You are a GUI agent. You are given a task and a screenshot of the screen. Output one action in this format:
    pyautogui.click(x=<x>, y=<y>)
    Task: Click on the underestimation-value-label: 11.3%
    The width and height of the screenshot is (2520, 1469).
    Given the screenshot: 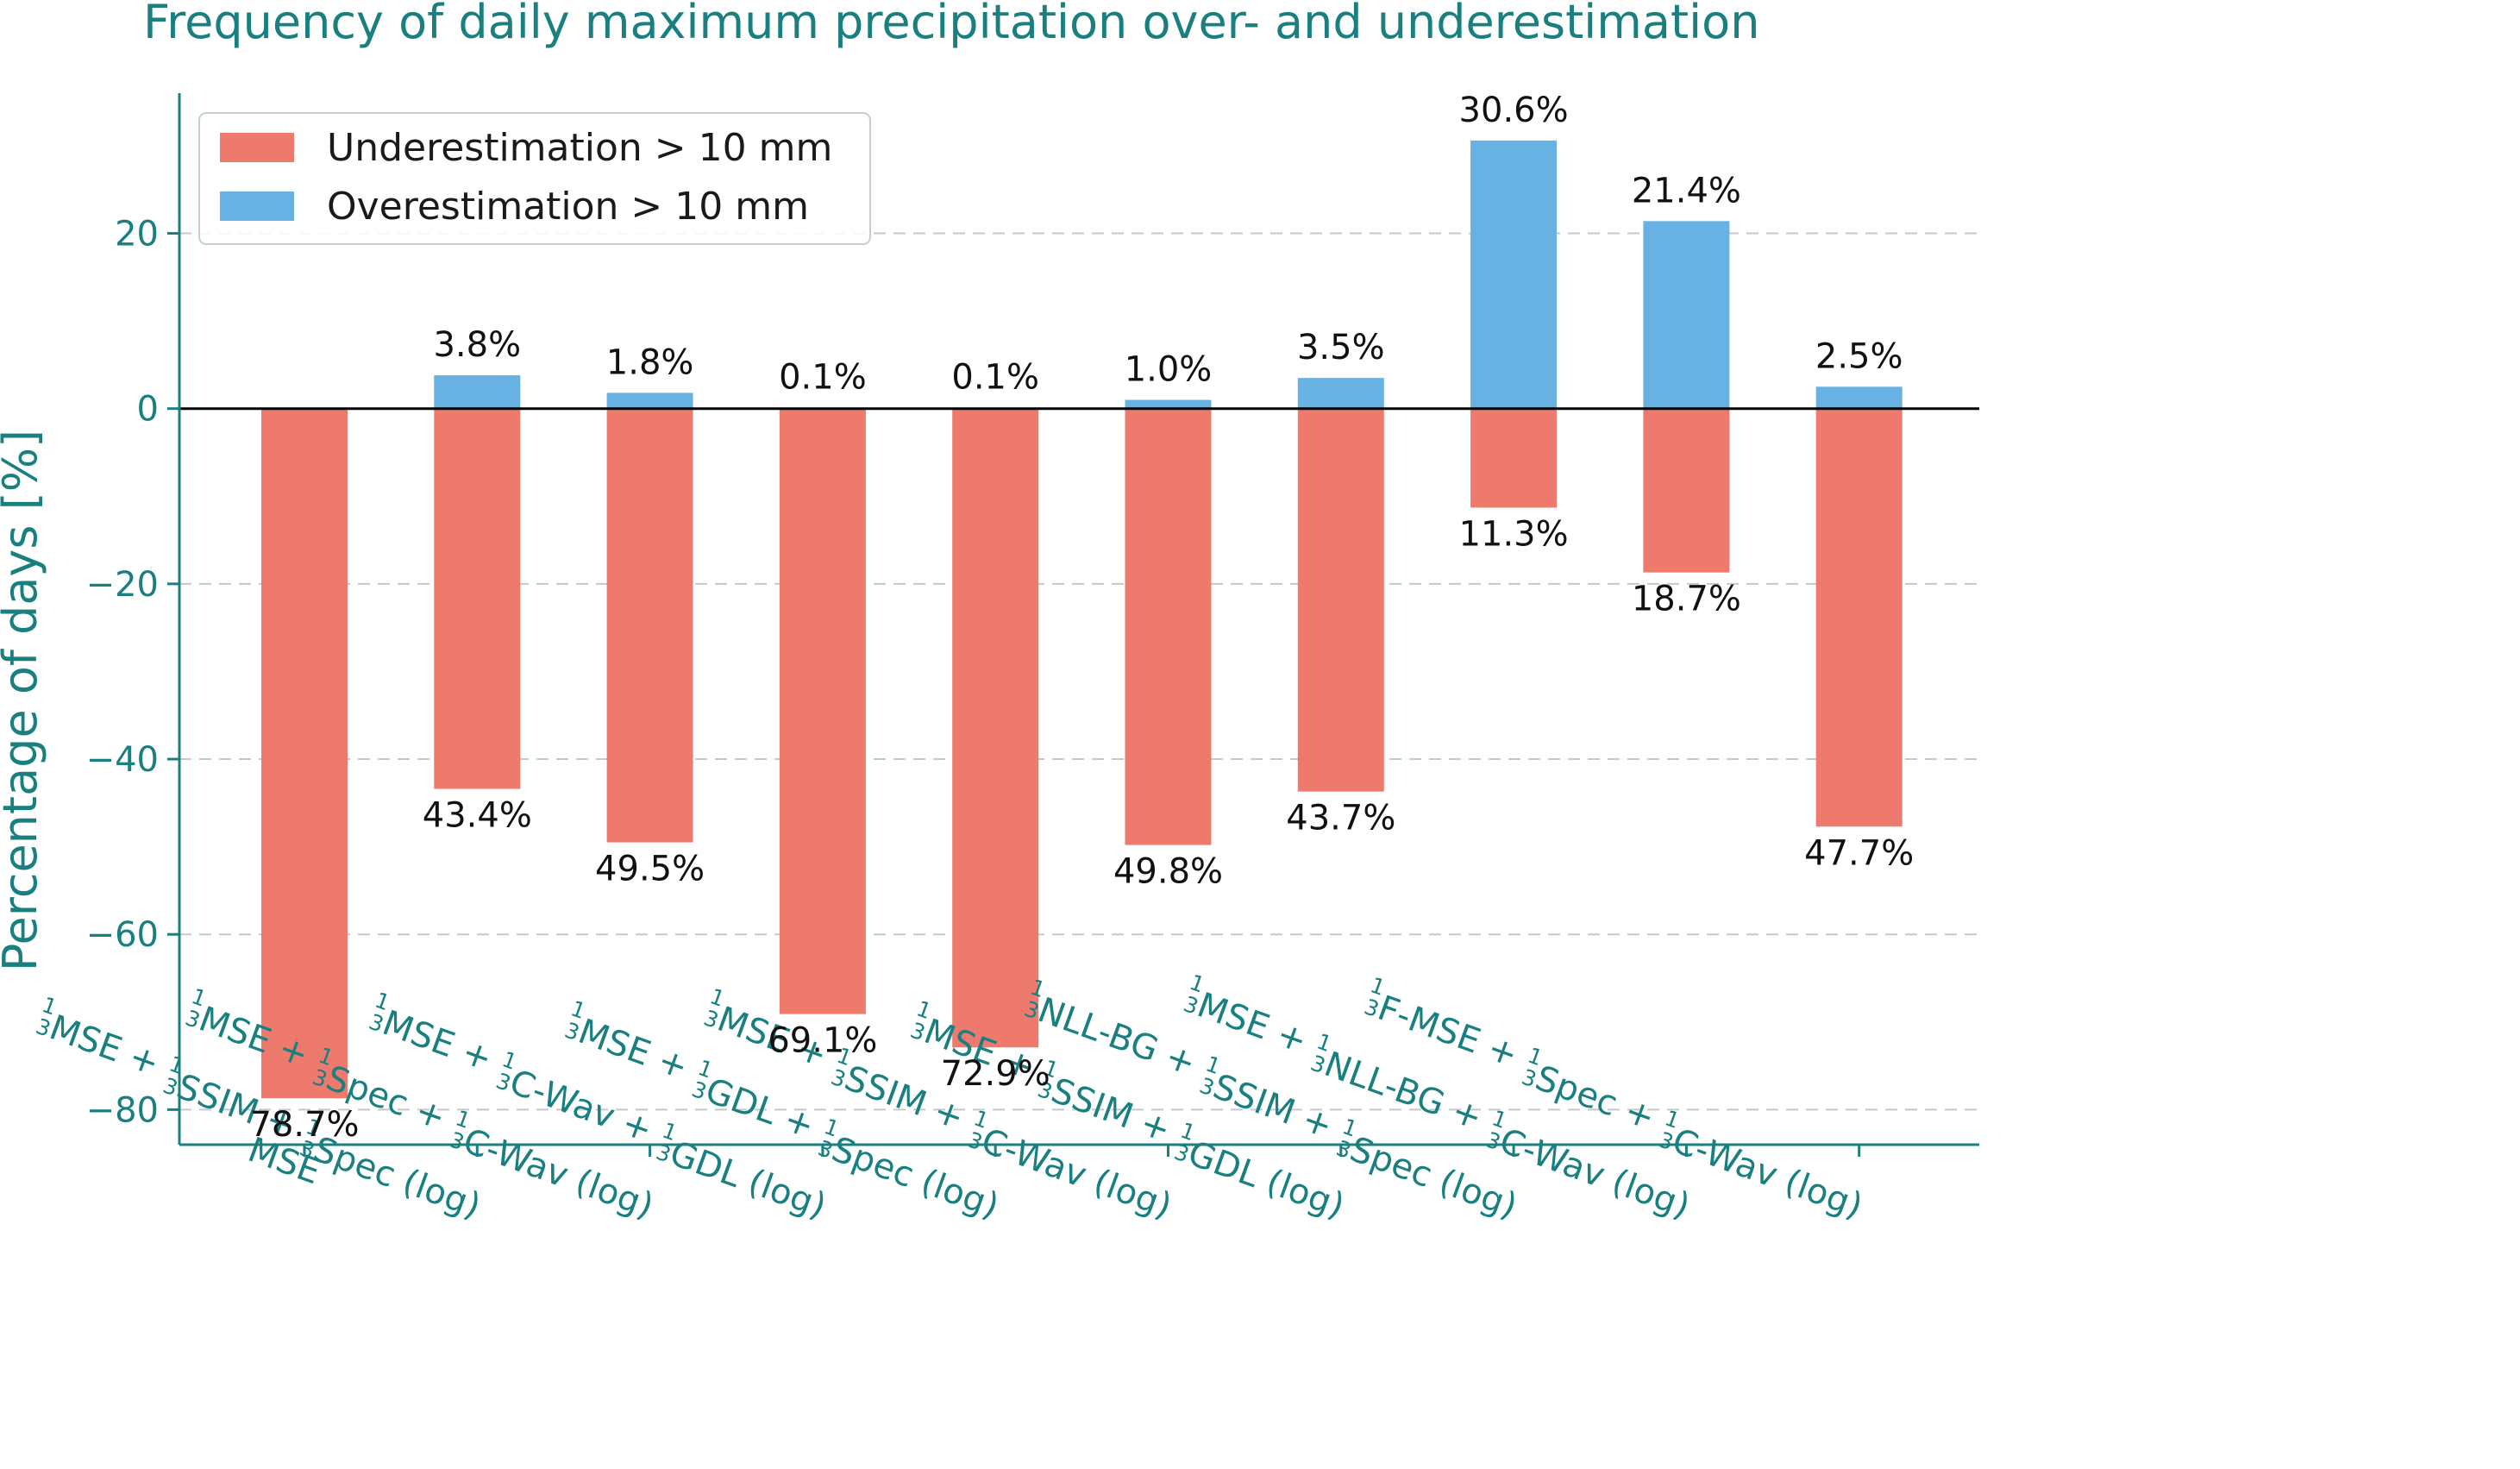 What is the action you would take?
    pyautogui.click(x=1514, y=534)
    